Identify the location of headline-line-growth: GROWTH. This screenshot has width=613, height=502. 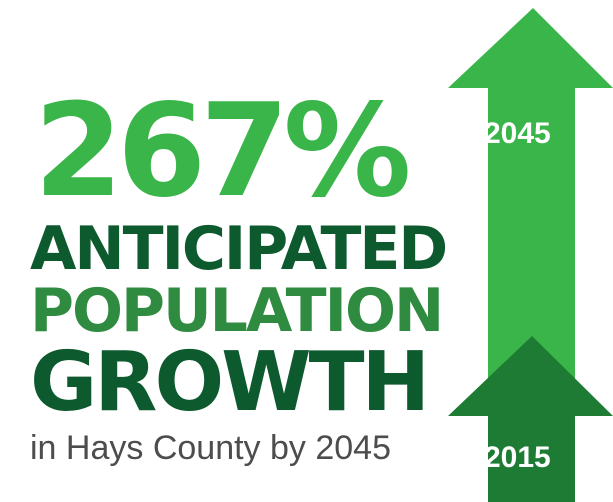
(230, 382).